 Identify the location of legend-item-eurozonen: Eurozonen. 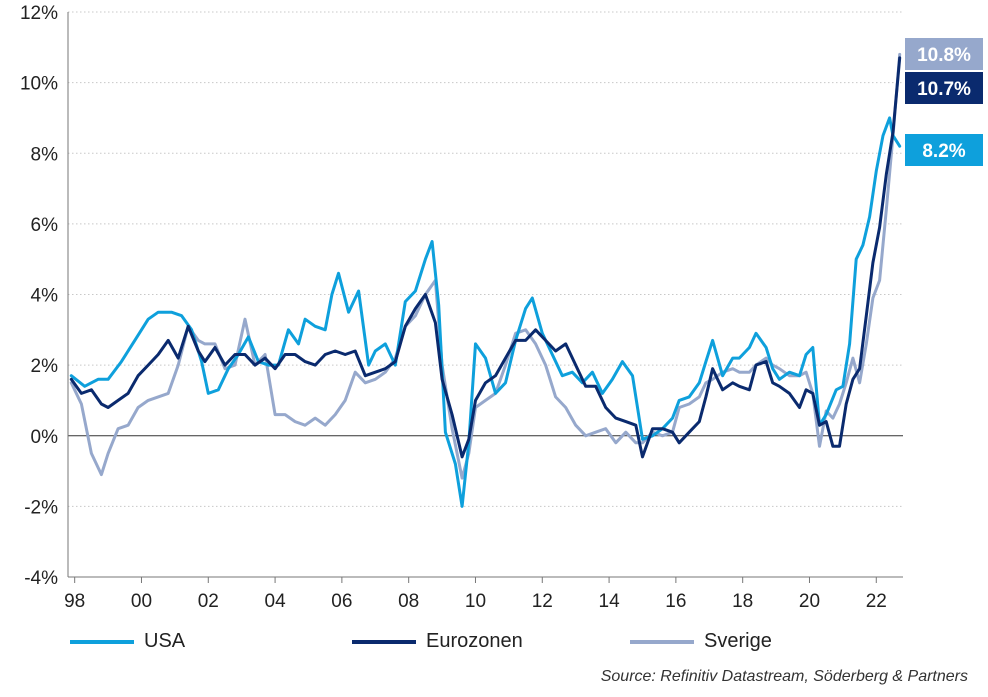
(437, 641).